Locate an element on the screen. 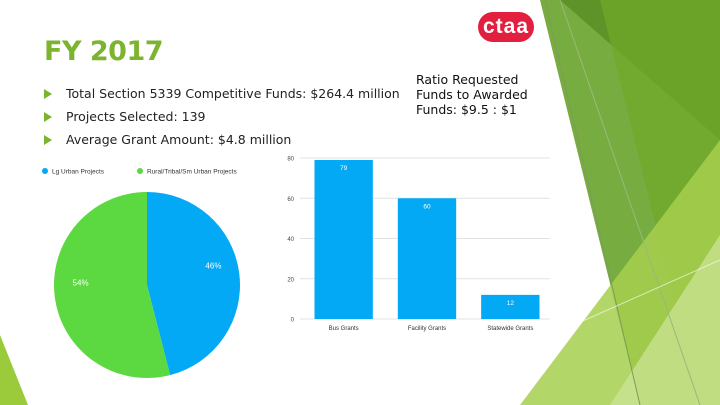 The image size is (720, 405). pie-slice-label: 46% is located at coordinates (213, 266).